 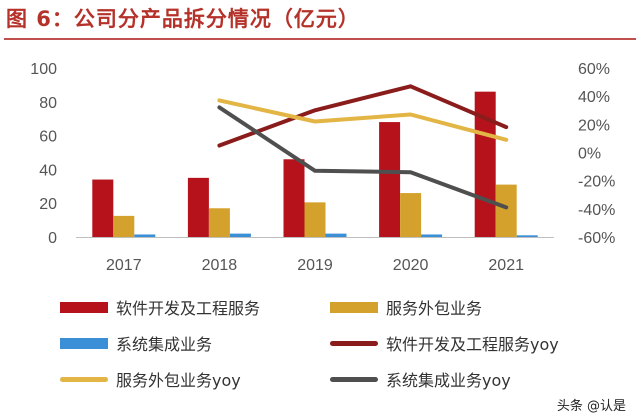 What do you see at coordinates (220, 265) in the screenshot?
I see `x-tick-label: 2018` at bounding box center [220, 265].